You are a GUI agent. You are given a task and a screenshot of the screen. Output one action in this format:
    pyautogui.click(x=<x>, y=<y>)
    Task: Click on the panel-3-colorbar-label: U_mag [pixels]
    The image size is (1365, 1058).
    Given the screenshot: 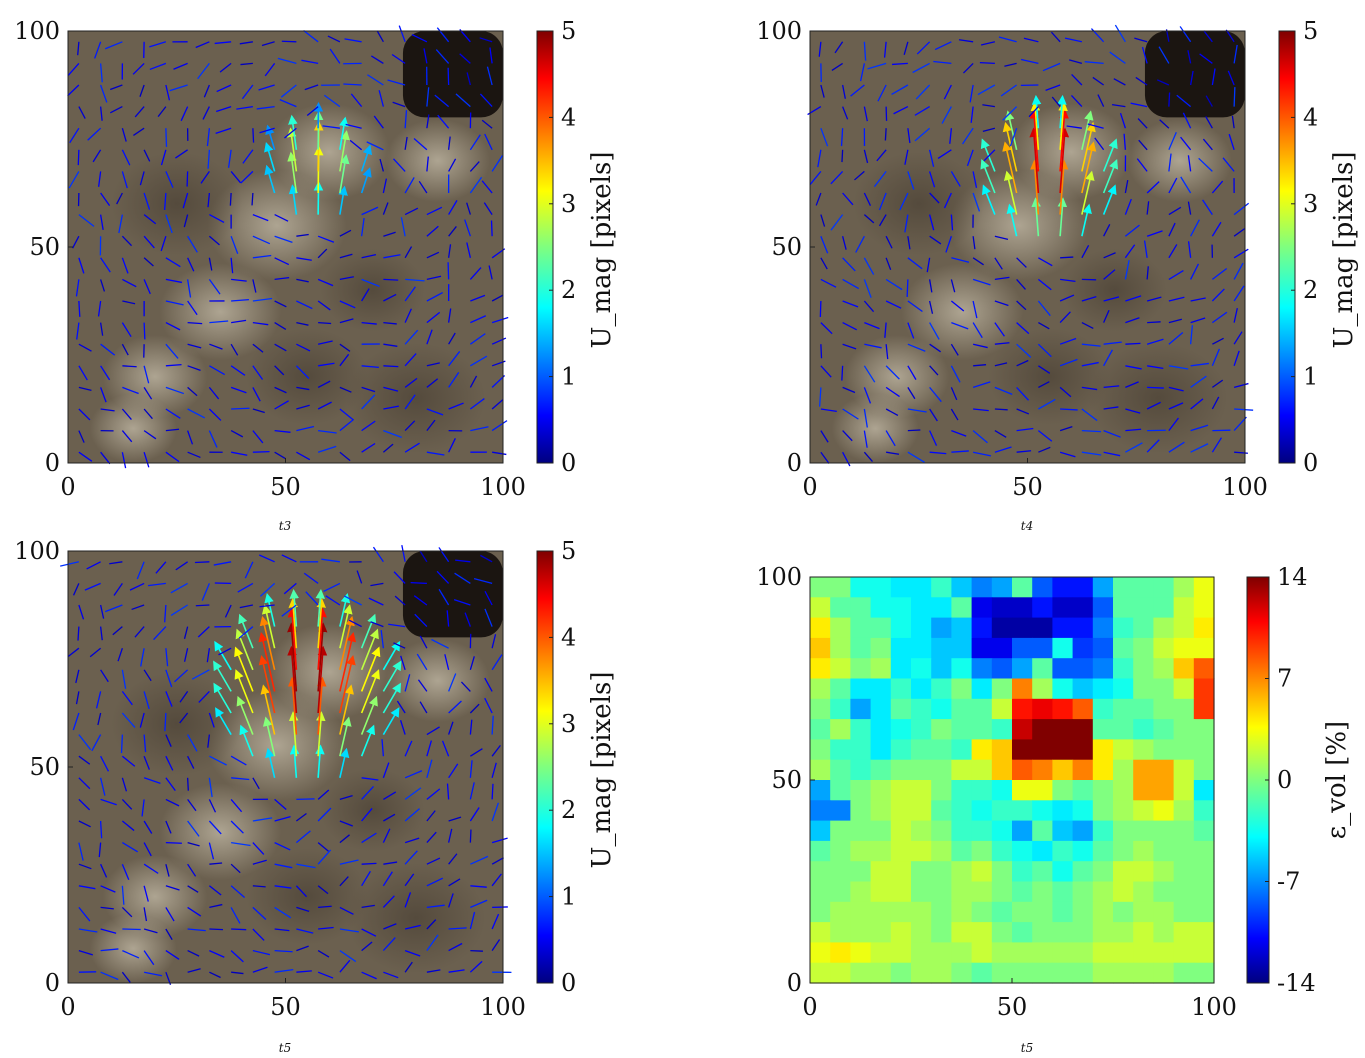 What is the action you would take?
    pyautogui.click(x=602, y=770)
    